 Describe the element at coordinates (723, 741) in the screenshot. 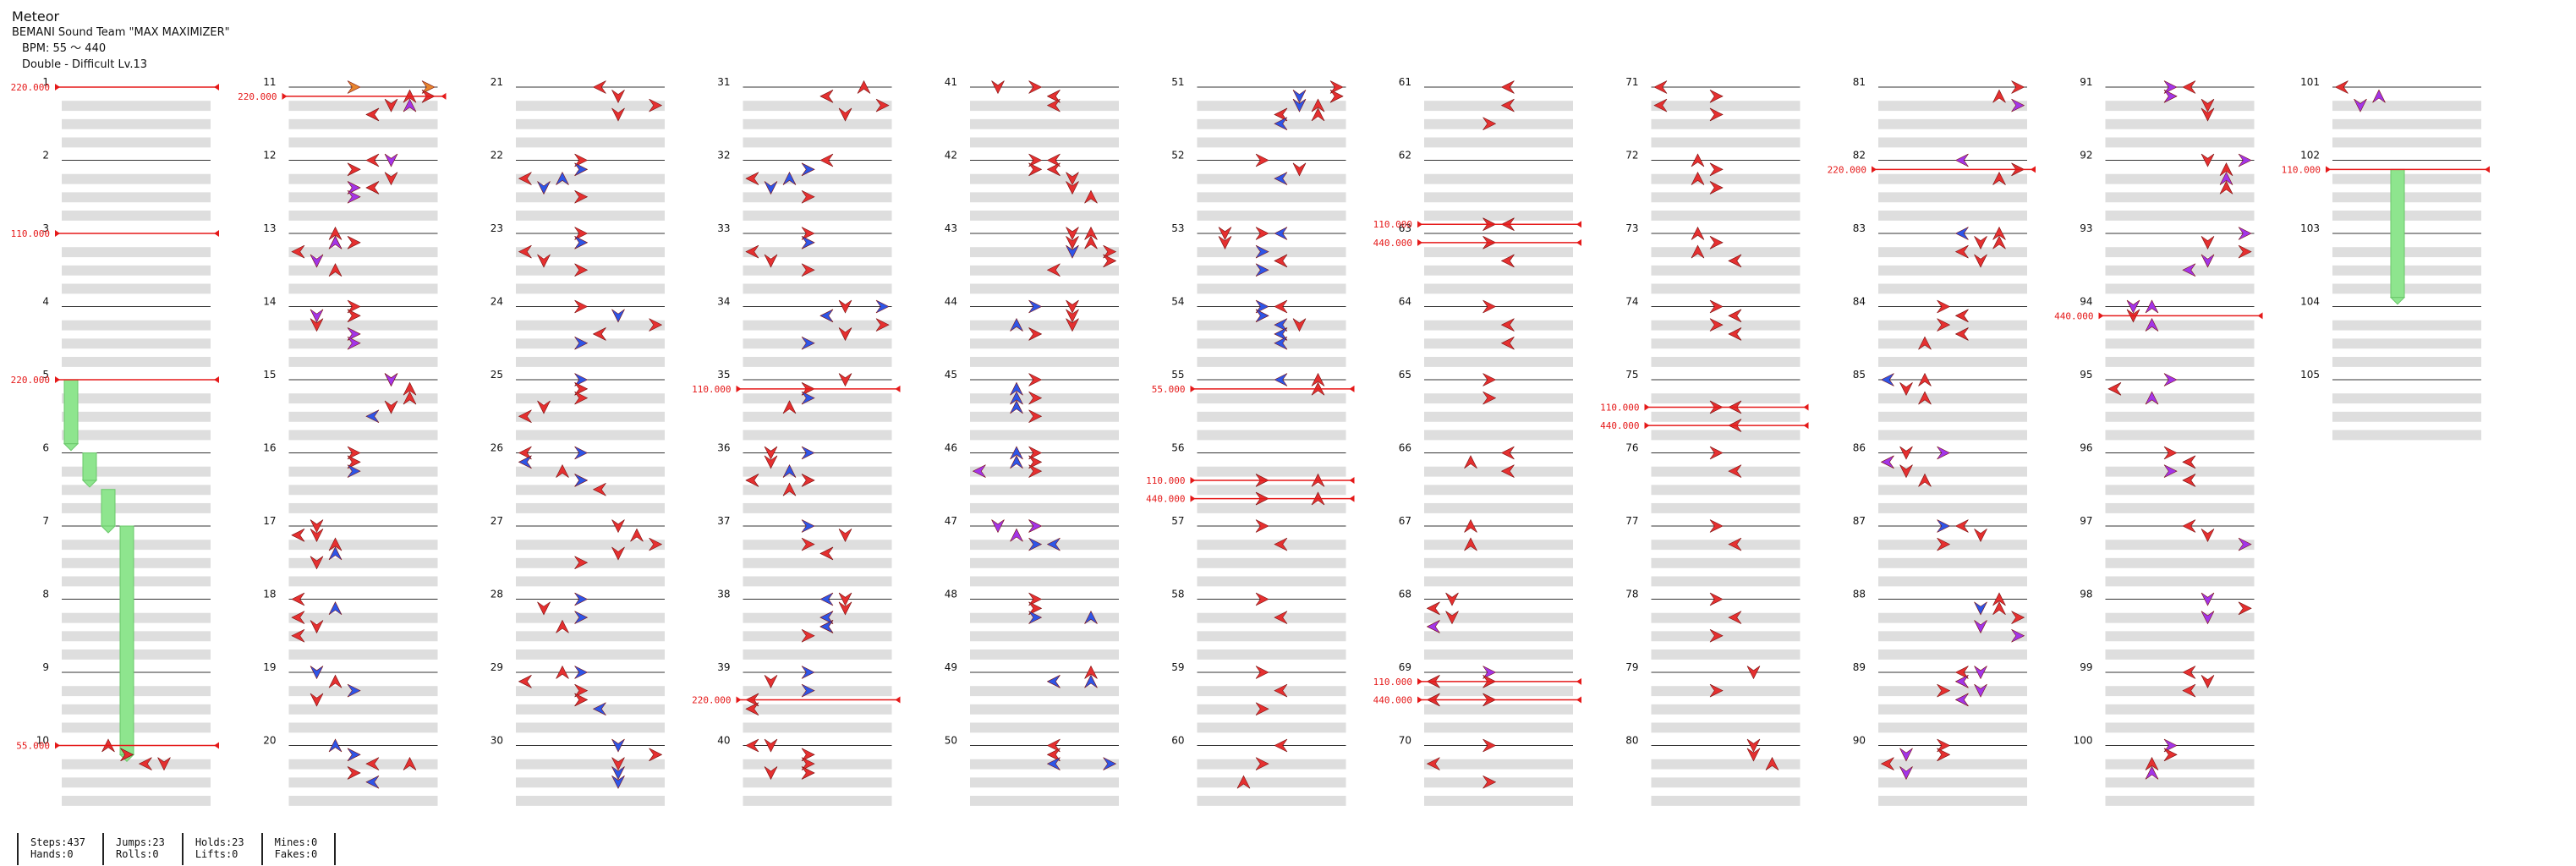

I see `measure-number: 40` at that location.